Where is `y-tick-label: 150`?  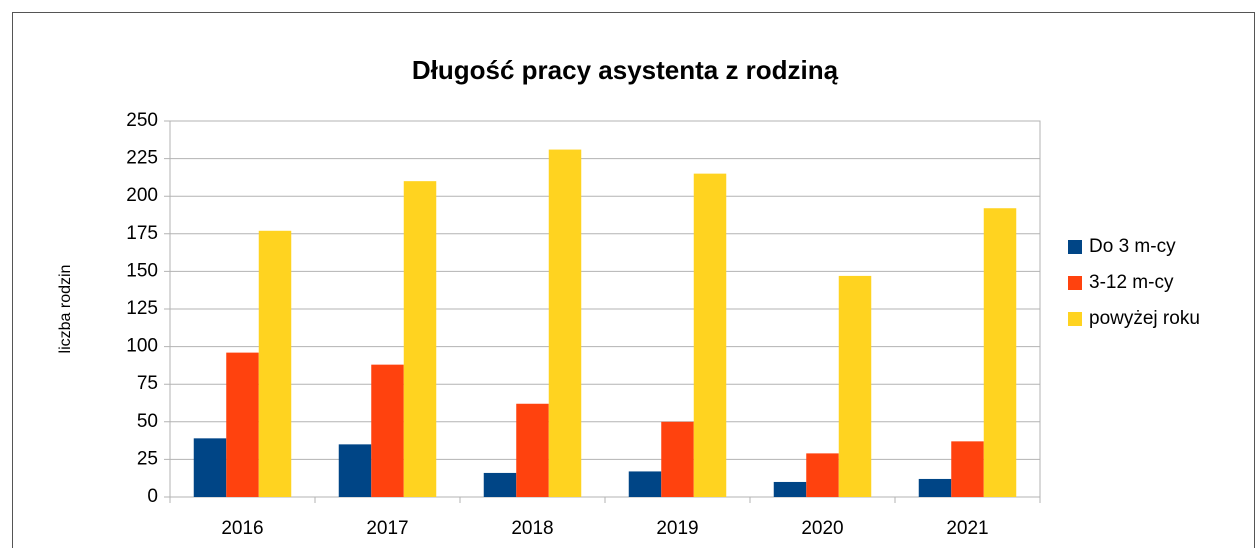
y-tick-label: 150 is located at coordinates (142, 270).